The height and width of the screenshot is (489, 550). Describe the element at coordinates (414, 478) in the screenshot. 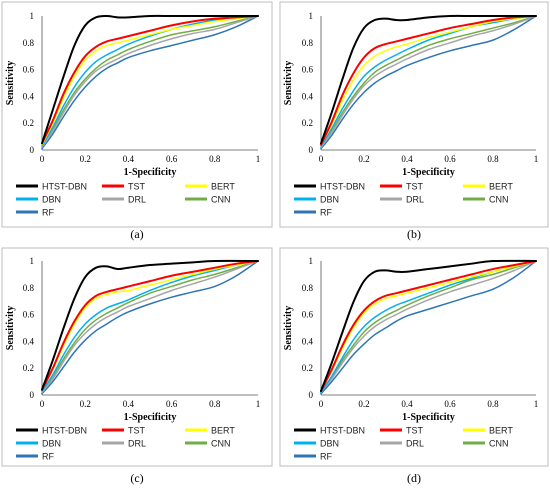

I see `panel-caption: (d)` at that location.